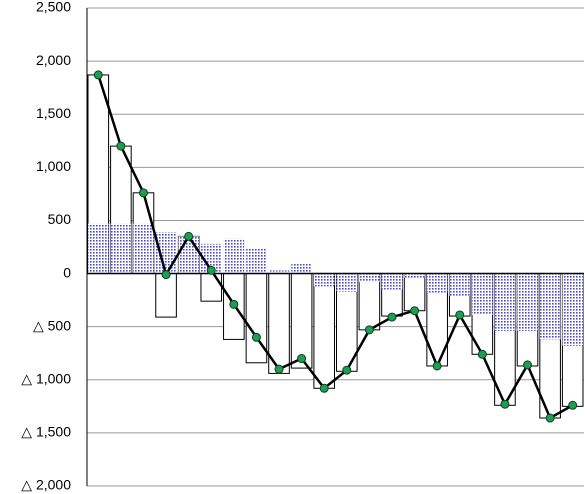 The image size is (585, 494). Describe the element at coordinates (53, 113) in the screenshot. I see `y-tick-label: 1,500` at that location.